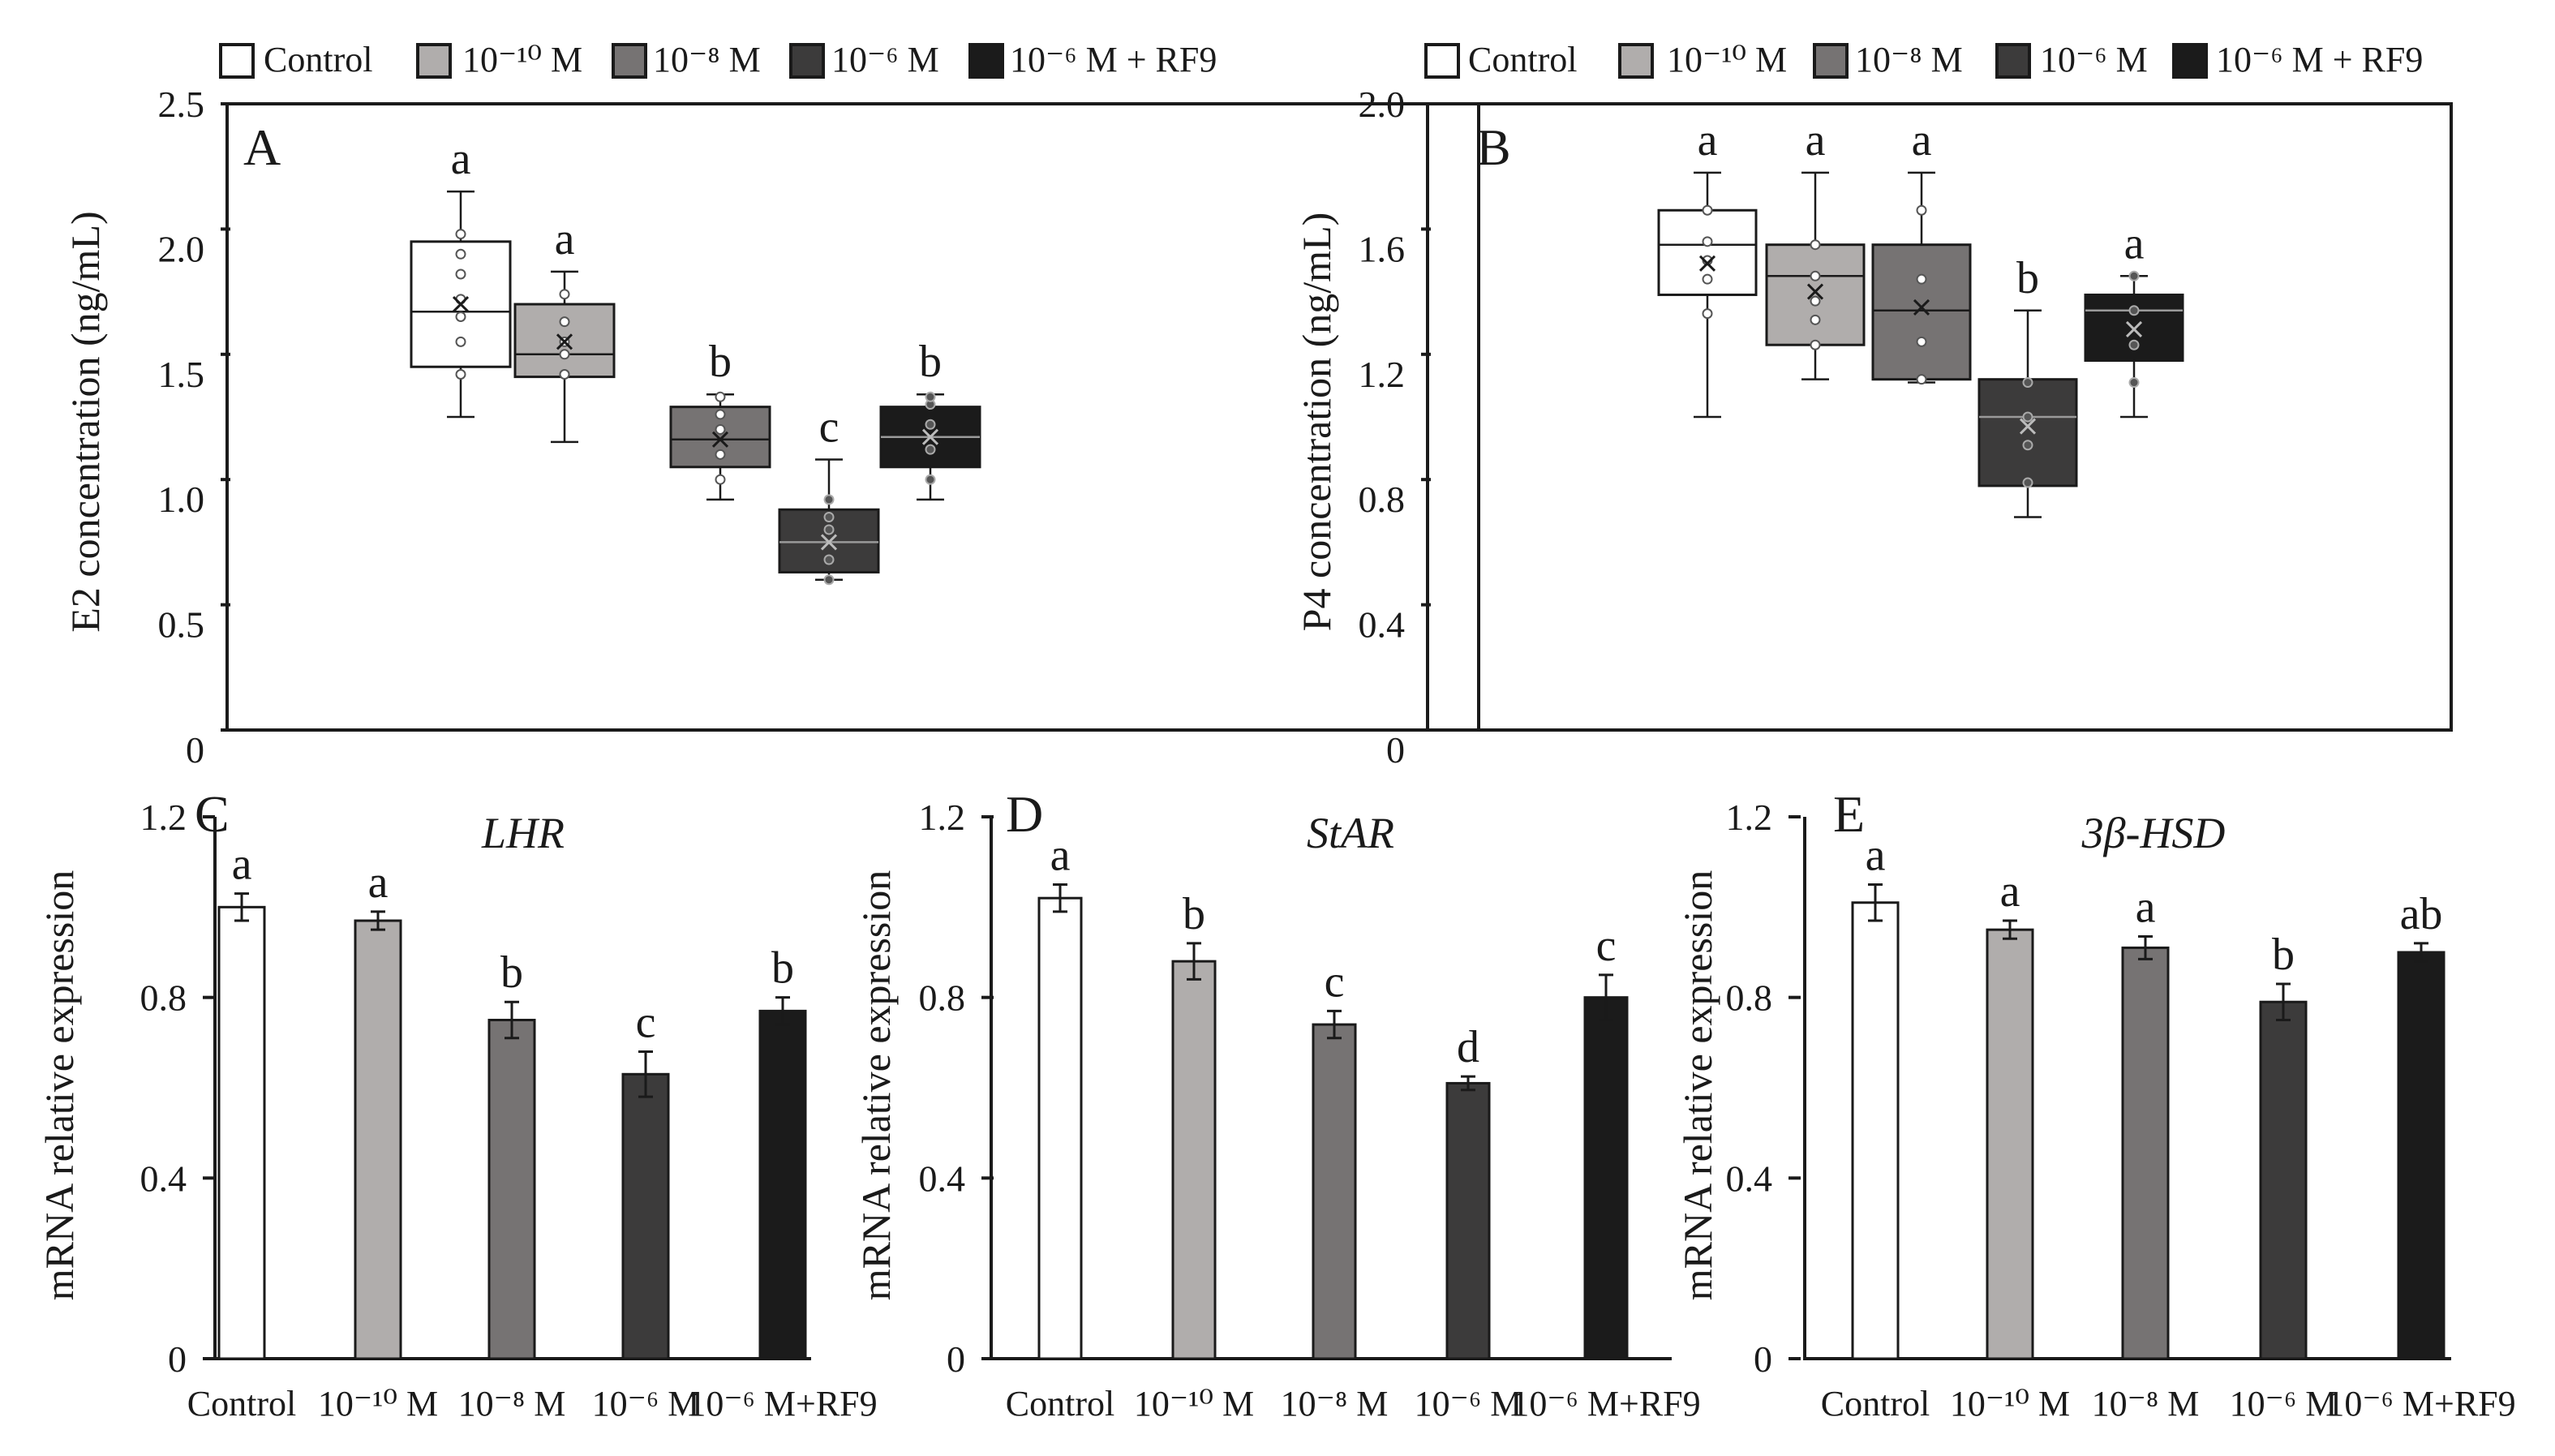 Image resolution: width=2555 pixels, height=1456 pixels. What do you see at coordinates (2421, 914) in the screenshot?
I see `significance-letter: ab` at bounding box center [2421, 914].